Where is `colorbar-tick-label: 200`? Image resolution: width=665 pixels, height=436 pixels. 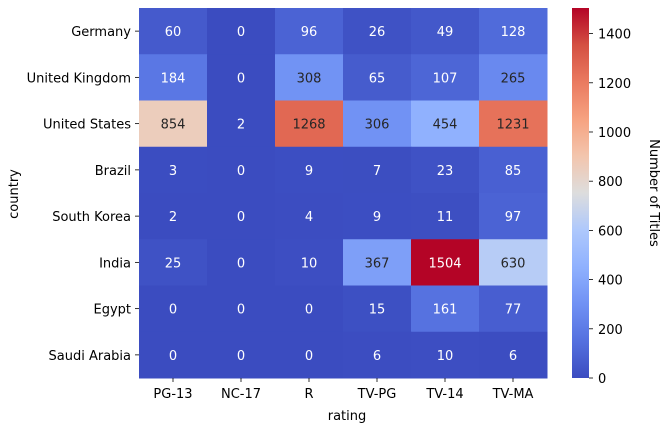 colorbar-tick-label: 200 is located at coordinates (610, 330).